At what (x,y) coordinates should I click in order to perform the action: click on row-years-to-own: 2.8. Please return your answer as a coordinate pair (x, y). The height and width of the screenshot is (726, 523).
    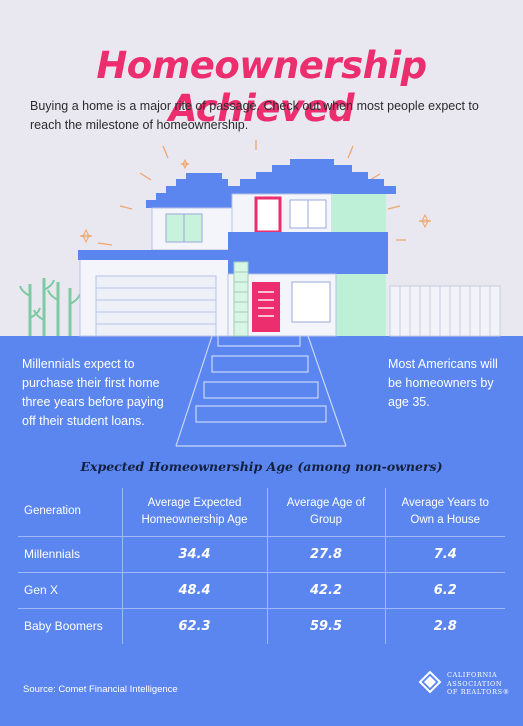
    Looking at the image, I should click on (444, 625).